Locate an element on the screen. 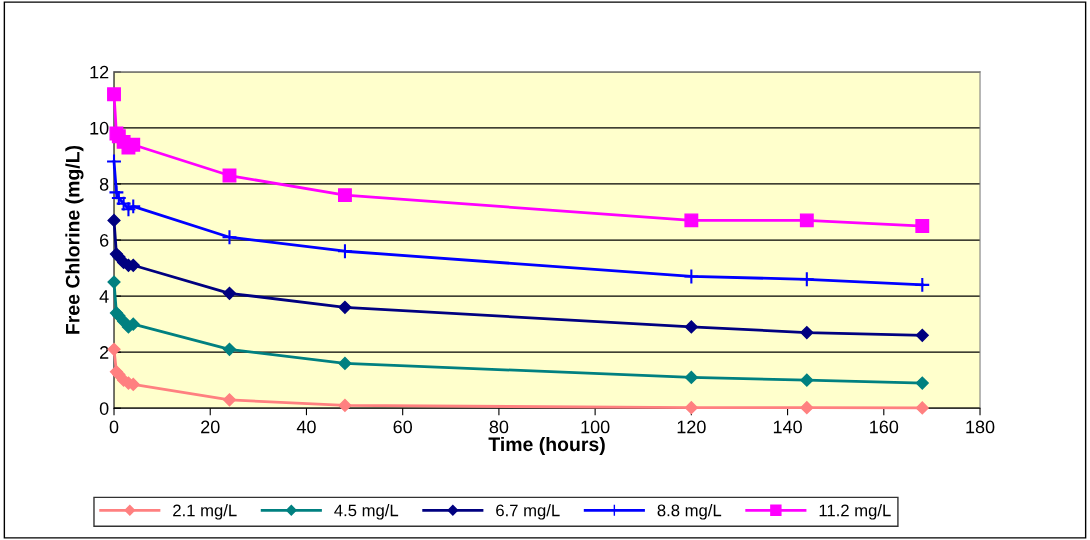 Image resolution: width=1090 pixels, height=540 pixels. x-tick-label: 100 is located at coordinates (595, 427).